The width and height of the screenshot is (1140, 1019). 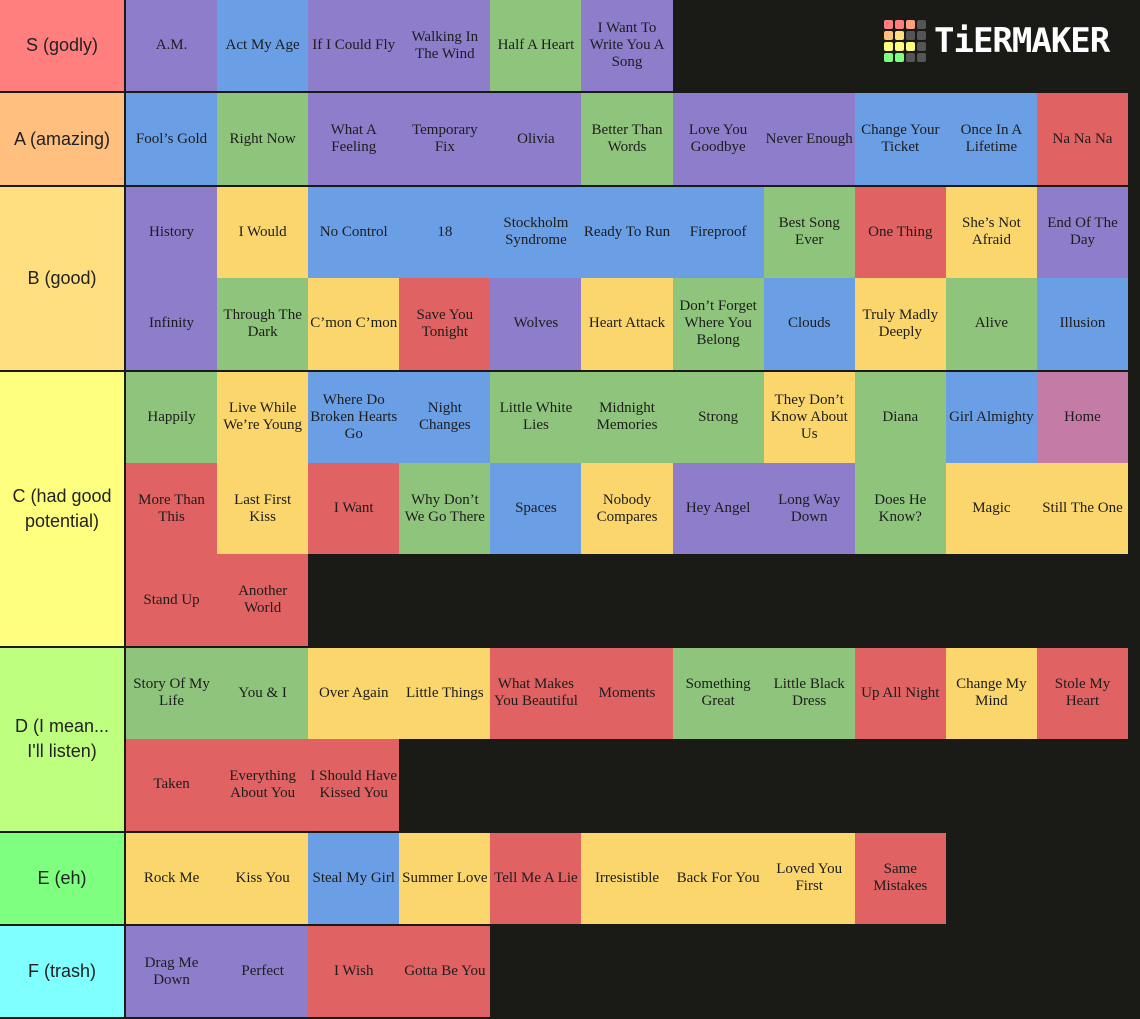 What do you see at coordinates (445, 508) in the screenshot?
I see `item-card: Why Don’t We Go There` at bounding box center [445, 508].